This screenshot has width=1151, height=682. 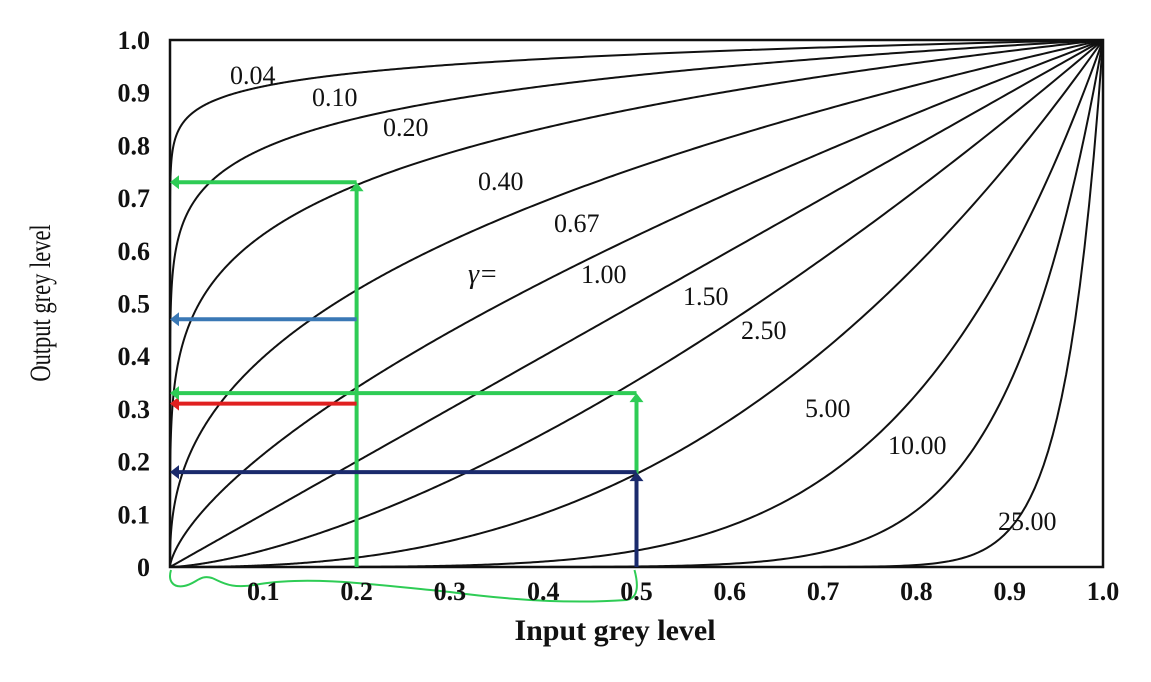 What do you see at coordinates (501, 181) in the screenshot?
I see `curve-label-0.40: 0.40` at bounding box center [501, 181].